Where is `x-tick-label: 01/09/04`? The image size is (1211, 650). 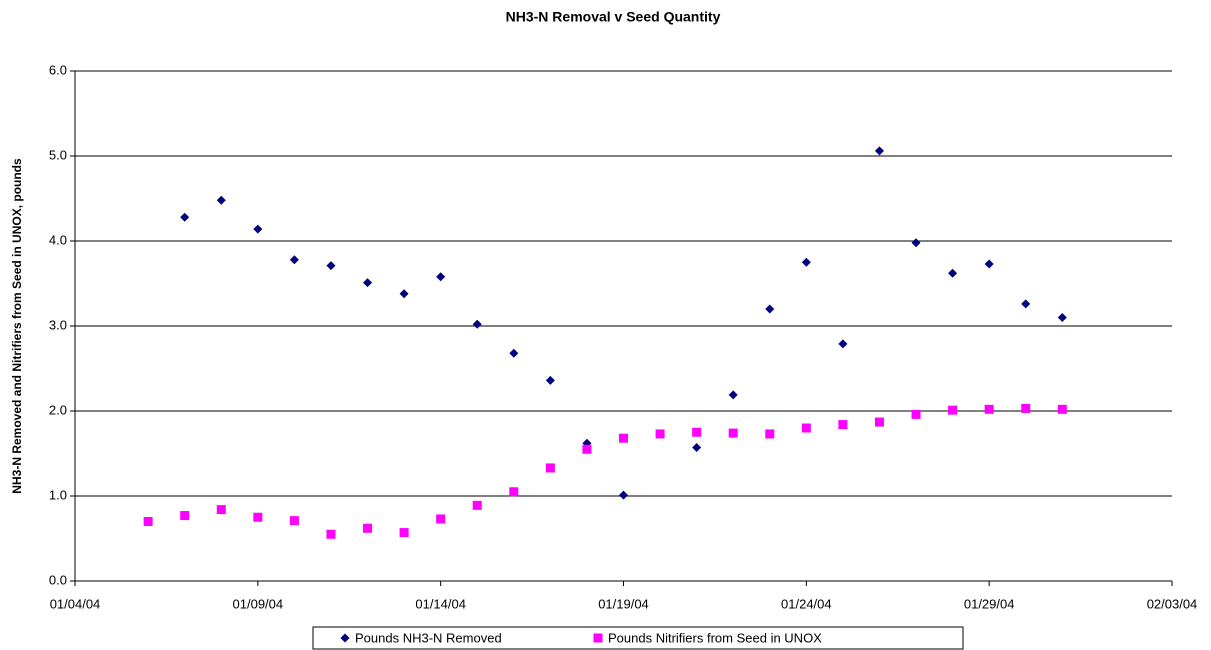 x-tick-label: 01/09/04 is located at coordinates (258, 603).